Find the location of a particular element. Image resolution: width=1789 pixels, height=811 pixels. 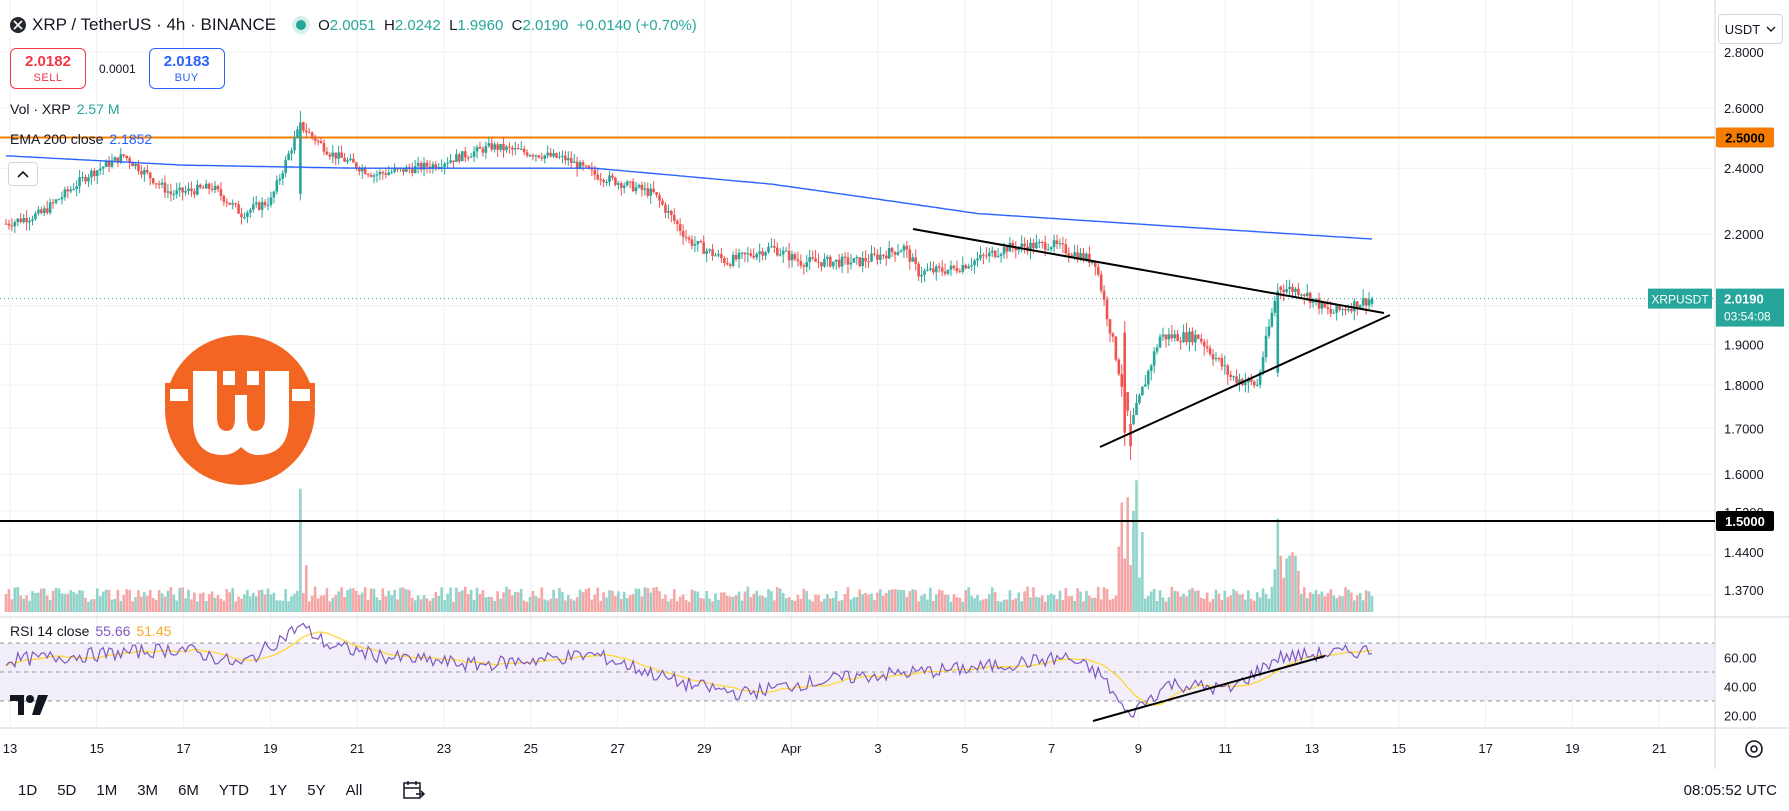

sell-button: 2.0182 SELL is located at coordinates (48, 68).